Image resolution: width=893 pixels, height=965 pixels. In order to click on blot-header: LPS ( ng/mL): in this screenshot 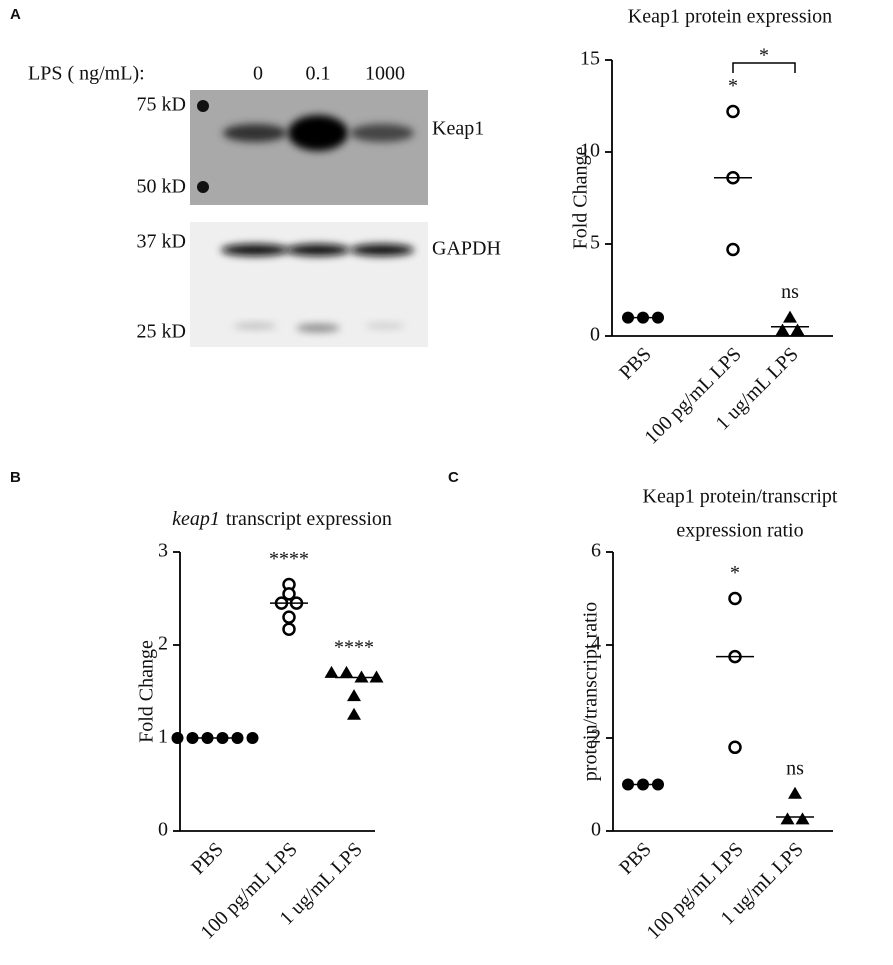, I will do `click(86, 74)`.